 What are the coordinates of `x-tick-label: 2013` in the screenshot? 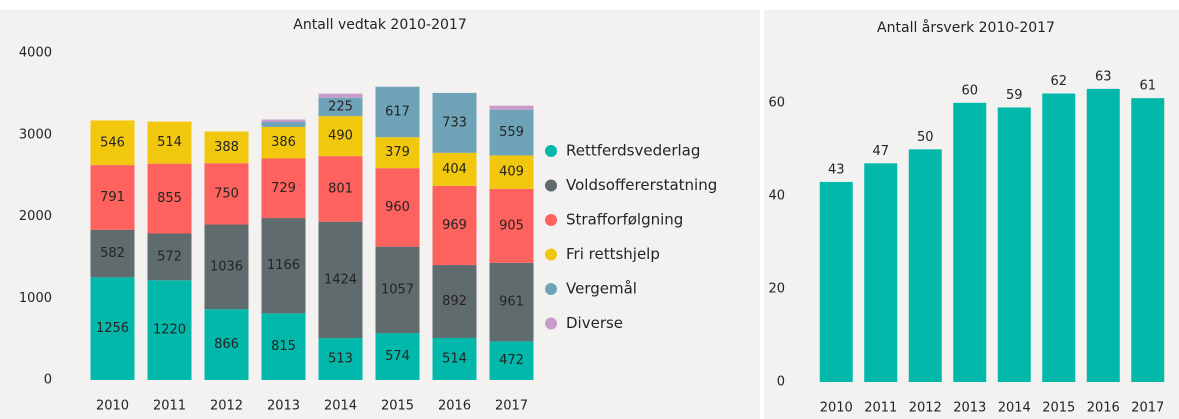 It's located at (969, 408).